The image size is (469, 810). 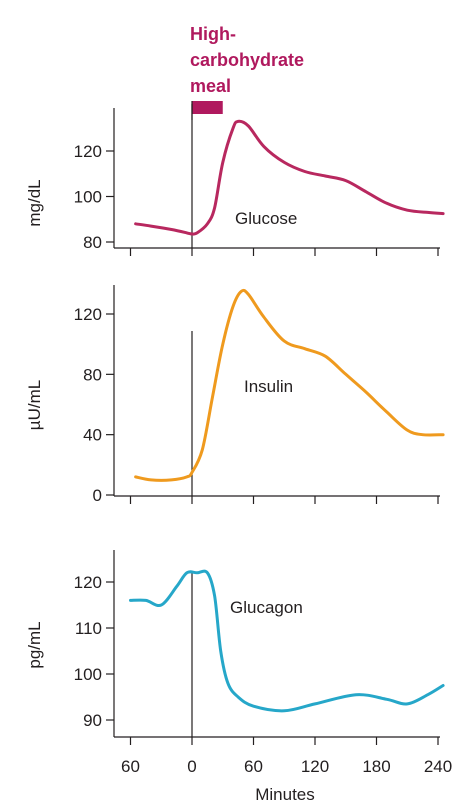 I want to click on meal-label-line-3: meal, so click(x=210, y=86).